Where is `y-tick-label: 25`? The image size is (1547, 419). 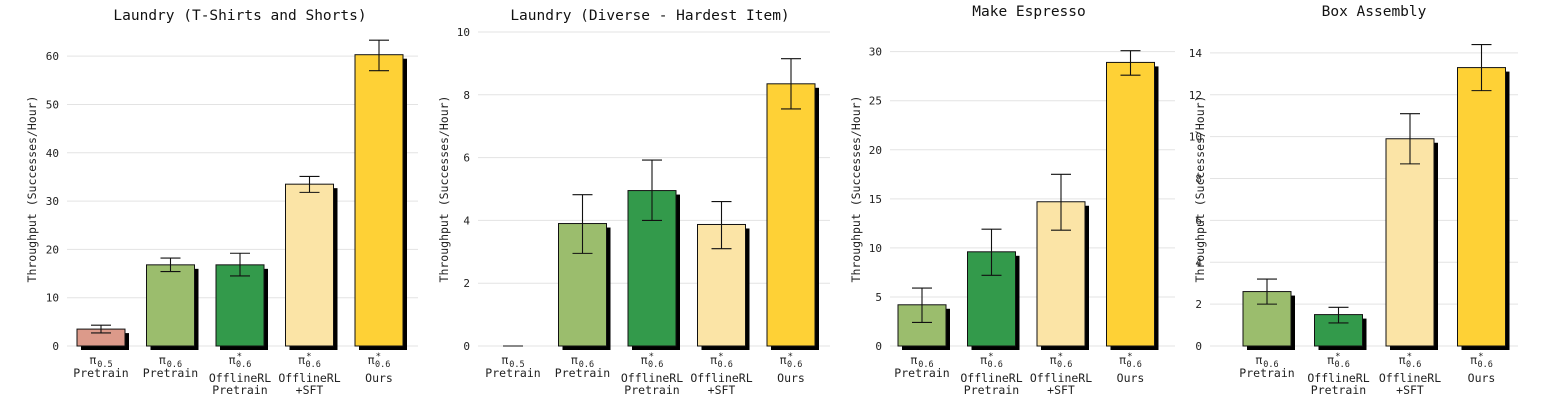 y-tick-label: 25 is located at coordinates (875, 101).